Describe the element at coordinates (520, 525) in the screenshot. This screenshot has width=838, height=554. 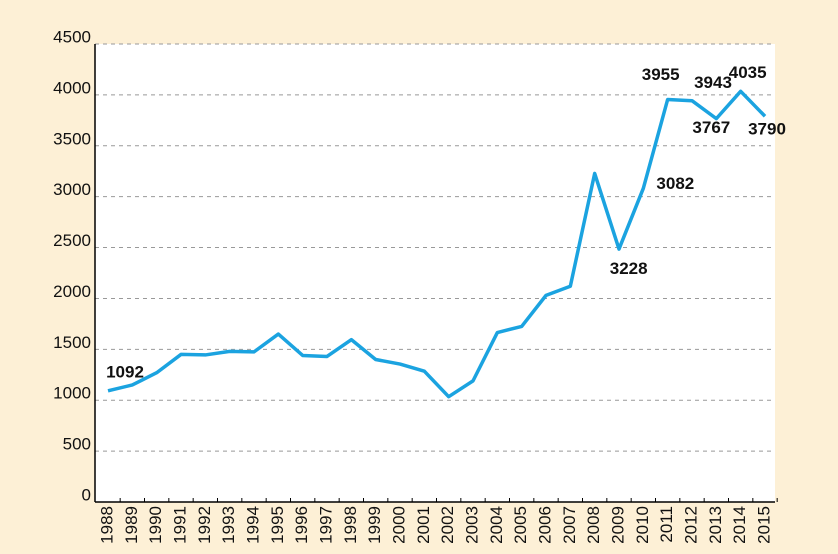
I see `x-tick-label: 2005` at that location.